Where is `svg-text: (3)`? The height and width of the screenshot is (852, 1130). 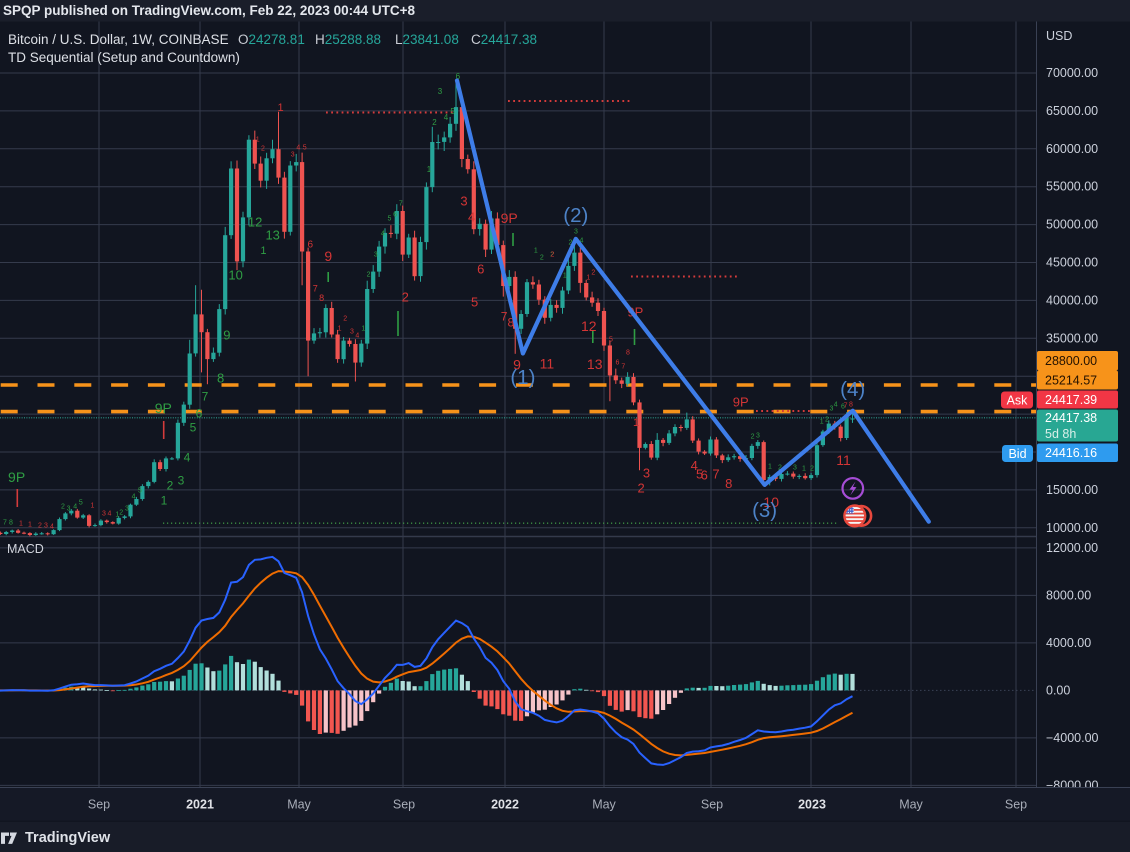 svg-text: (3) is located at coordinates (764, 510).